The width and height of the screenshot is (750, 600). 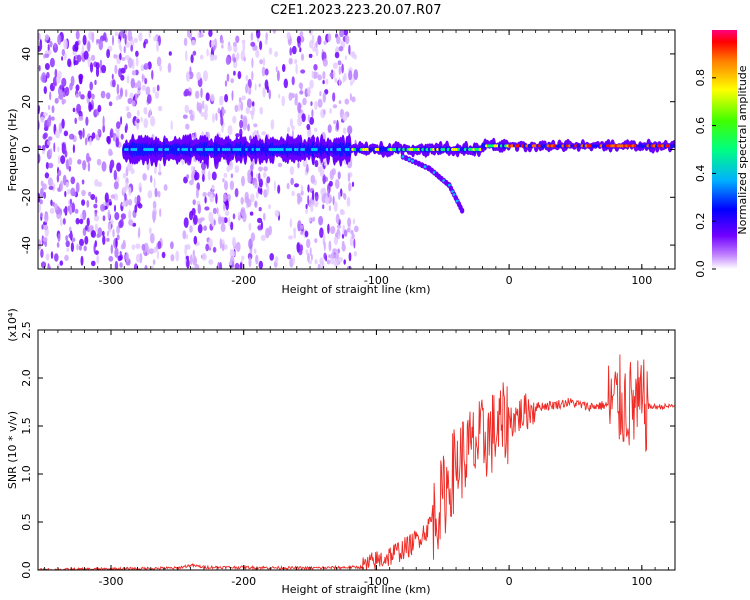 What do you see at coordinates (724, 149) in the screenshot?
I see `colorbar-gradient` at bounding box center [724, 149].